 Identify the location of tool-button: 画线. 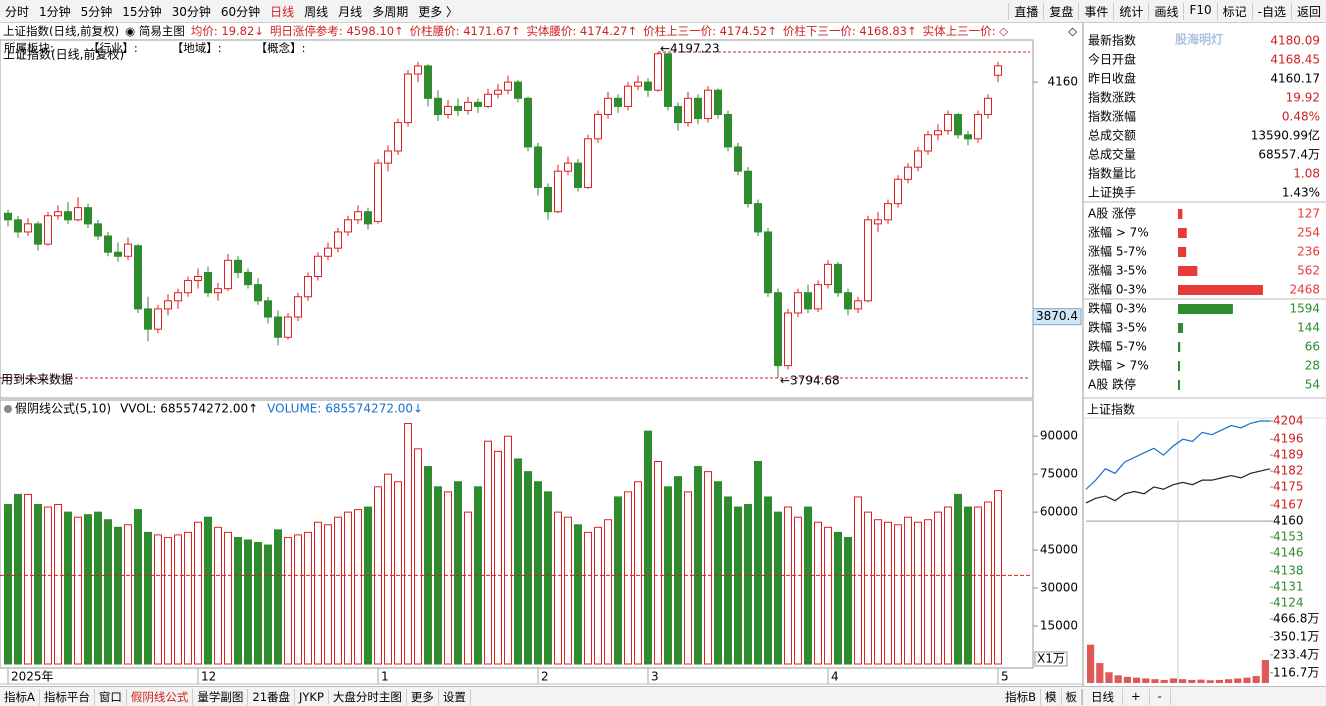
(1165, 11).